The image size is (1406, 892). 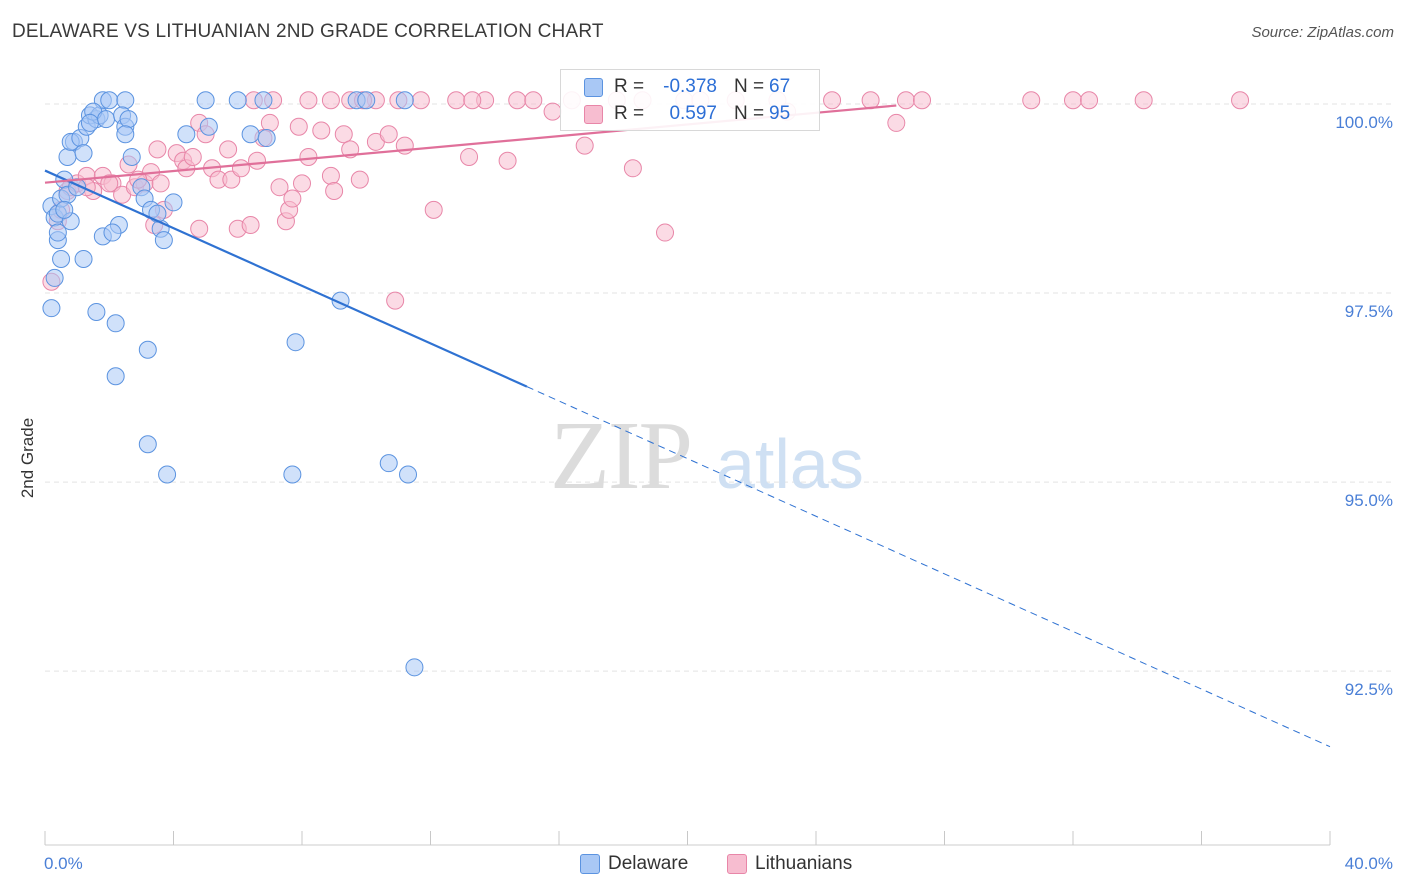 What do you see at coordinates (648, 863) in the screenshot?
I see `series-label-delaware: Delaware` at bounding box center [648, 863].